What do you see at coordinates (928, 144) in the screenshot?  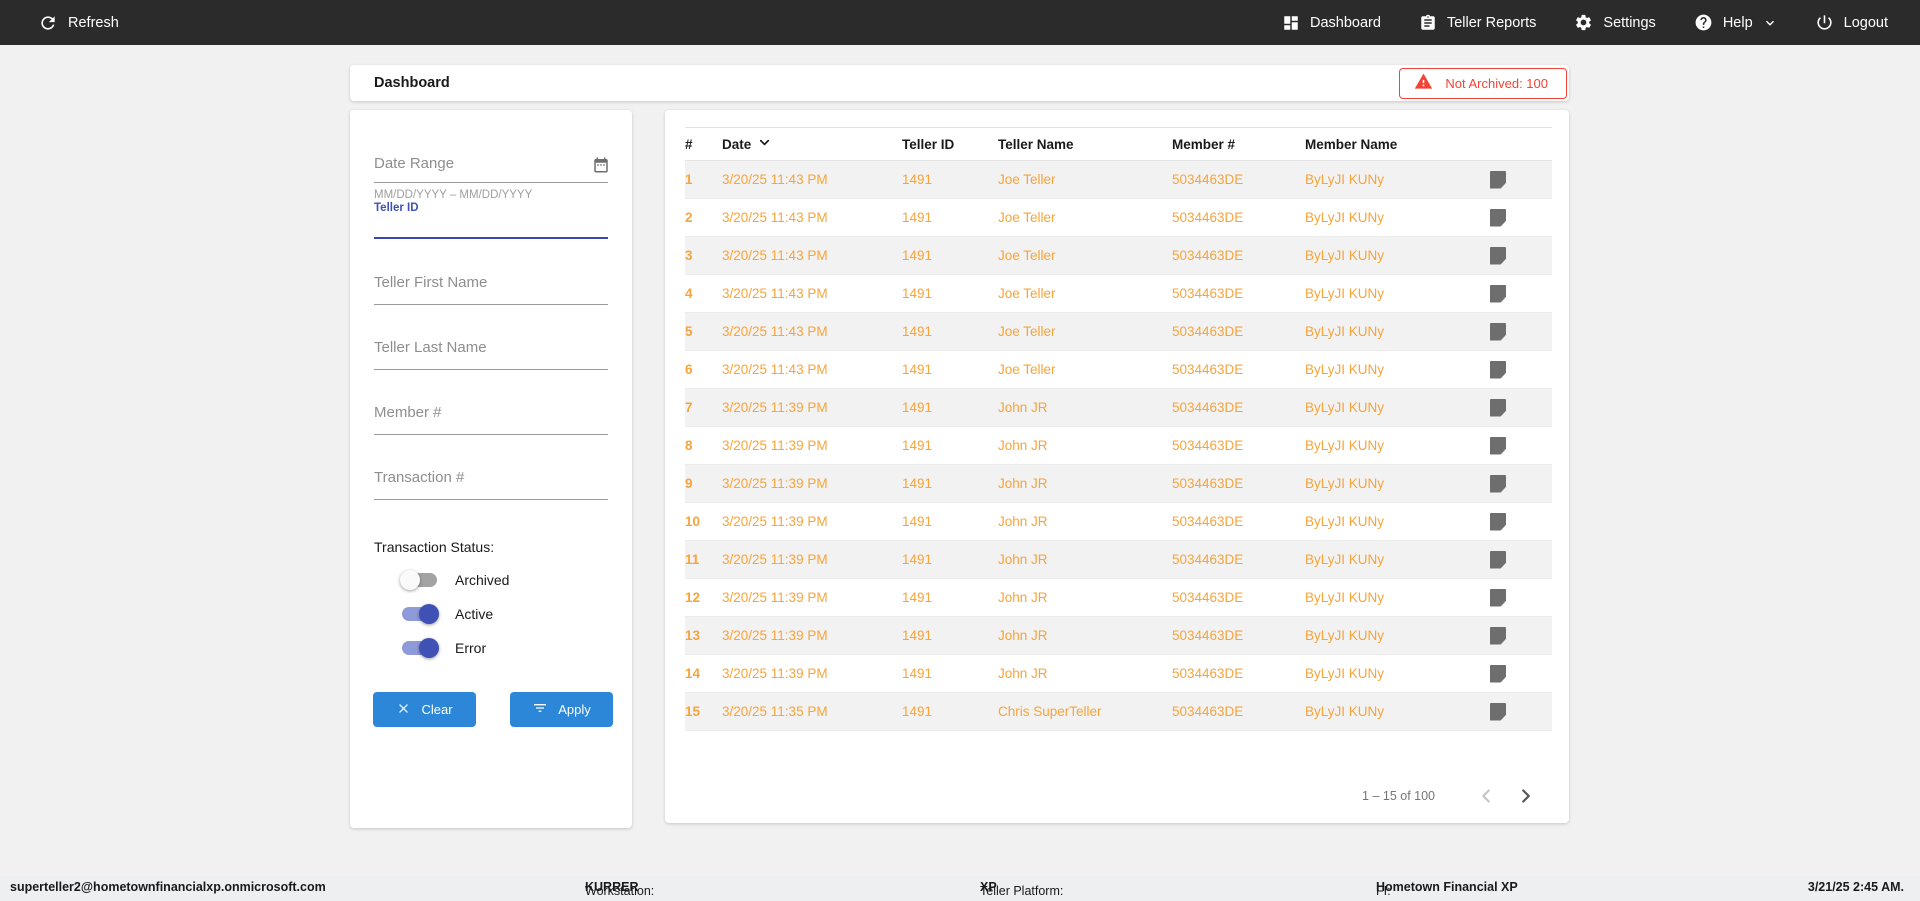 I see `column-header-teller-id: Teller ID` at bounding box center [928, 144].